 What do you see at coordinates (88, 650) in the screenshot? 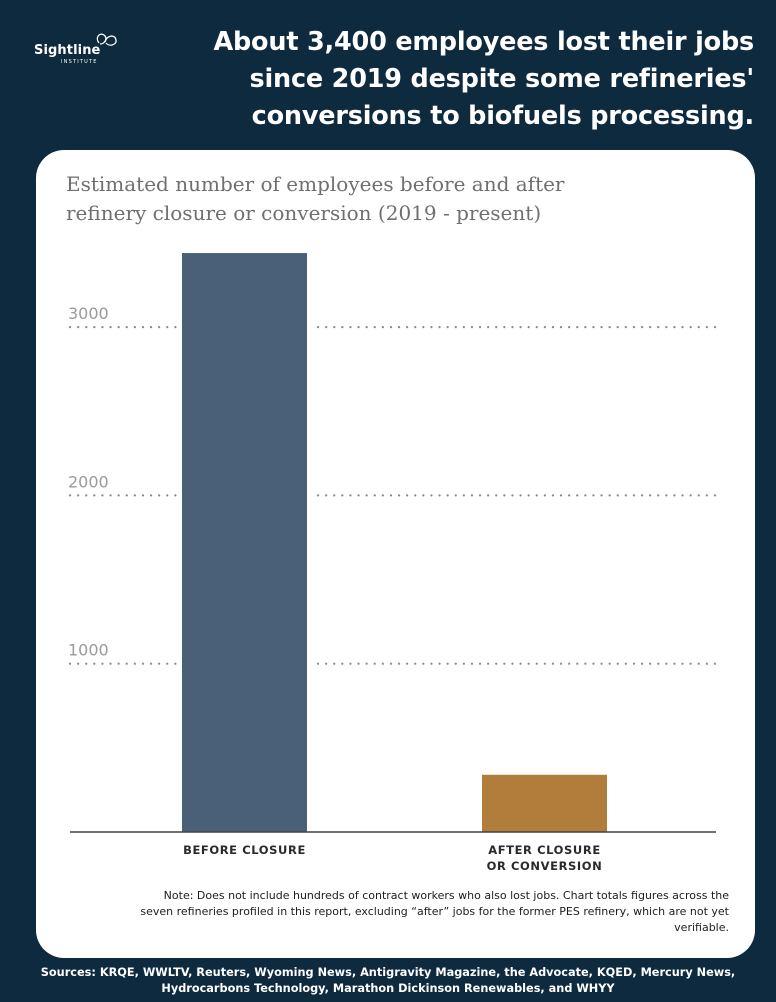
I see `y-tick-label: 1000` at bounding box center [88, 650].